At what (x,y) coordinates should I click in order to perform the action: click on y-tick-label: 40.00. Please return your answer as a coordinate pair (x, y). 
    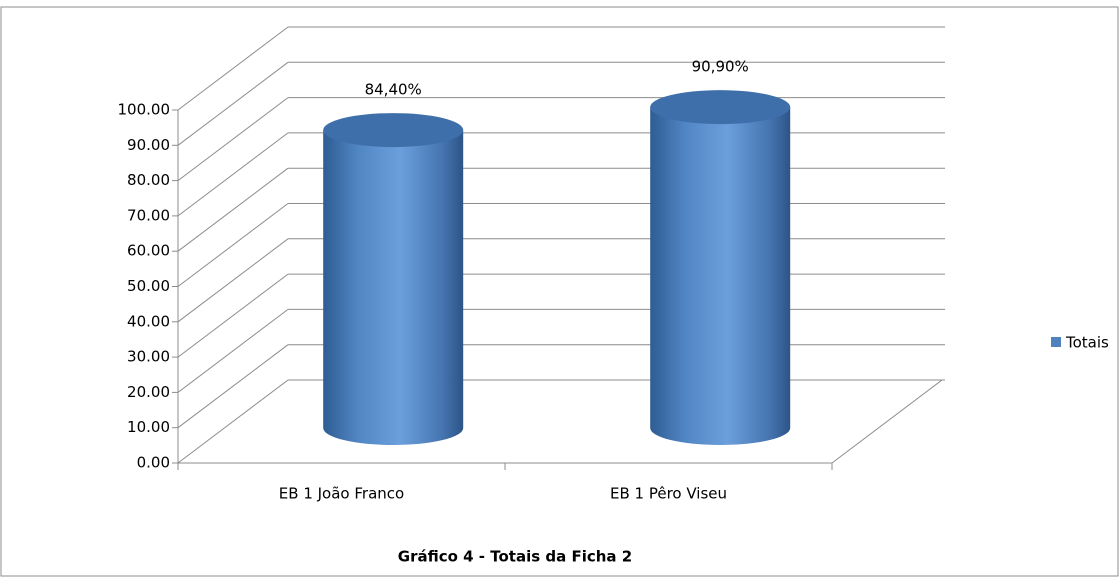
    Looking at the image, I should click on (148, 321).